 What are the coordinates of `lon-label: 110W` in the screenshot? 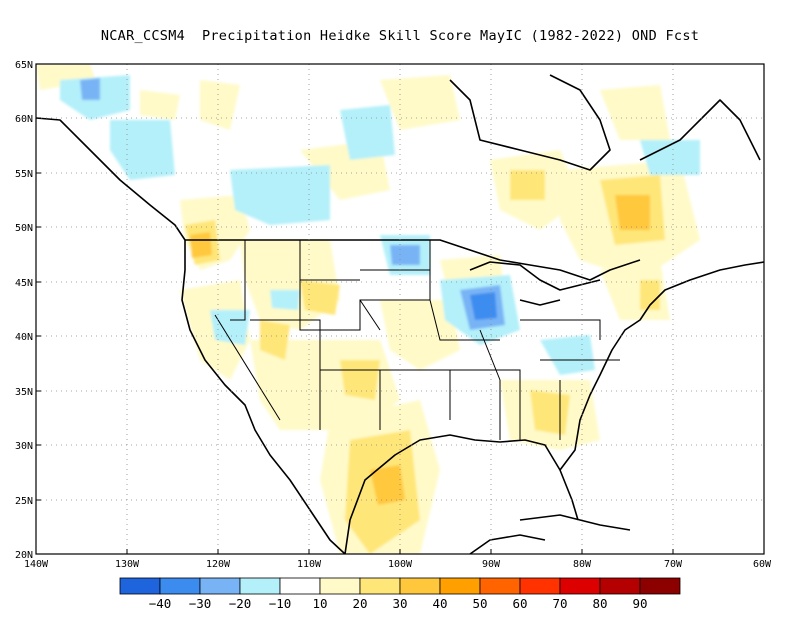 It's located at (309, 564).